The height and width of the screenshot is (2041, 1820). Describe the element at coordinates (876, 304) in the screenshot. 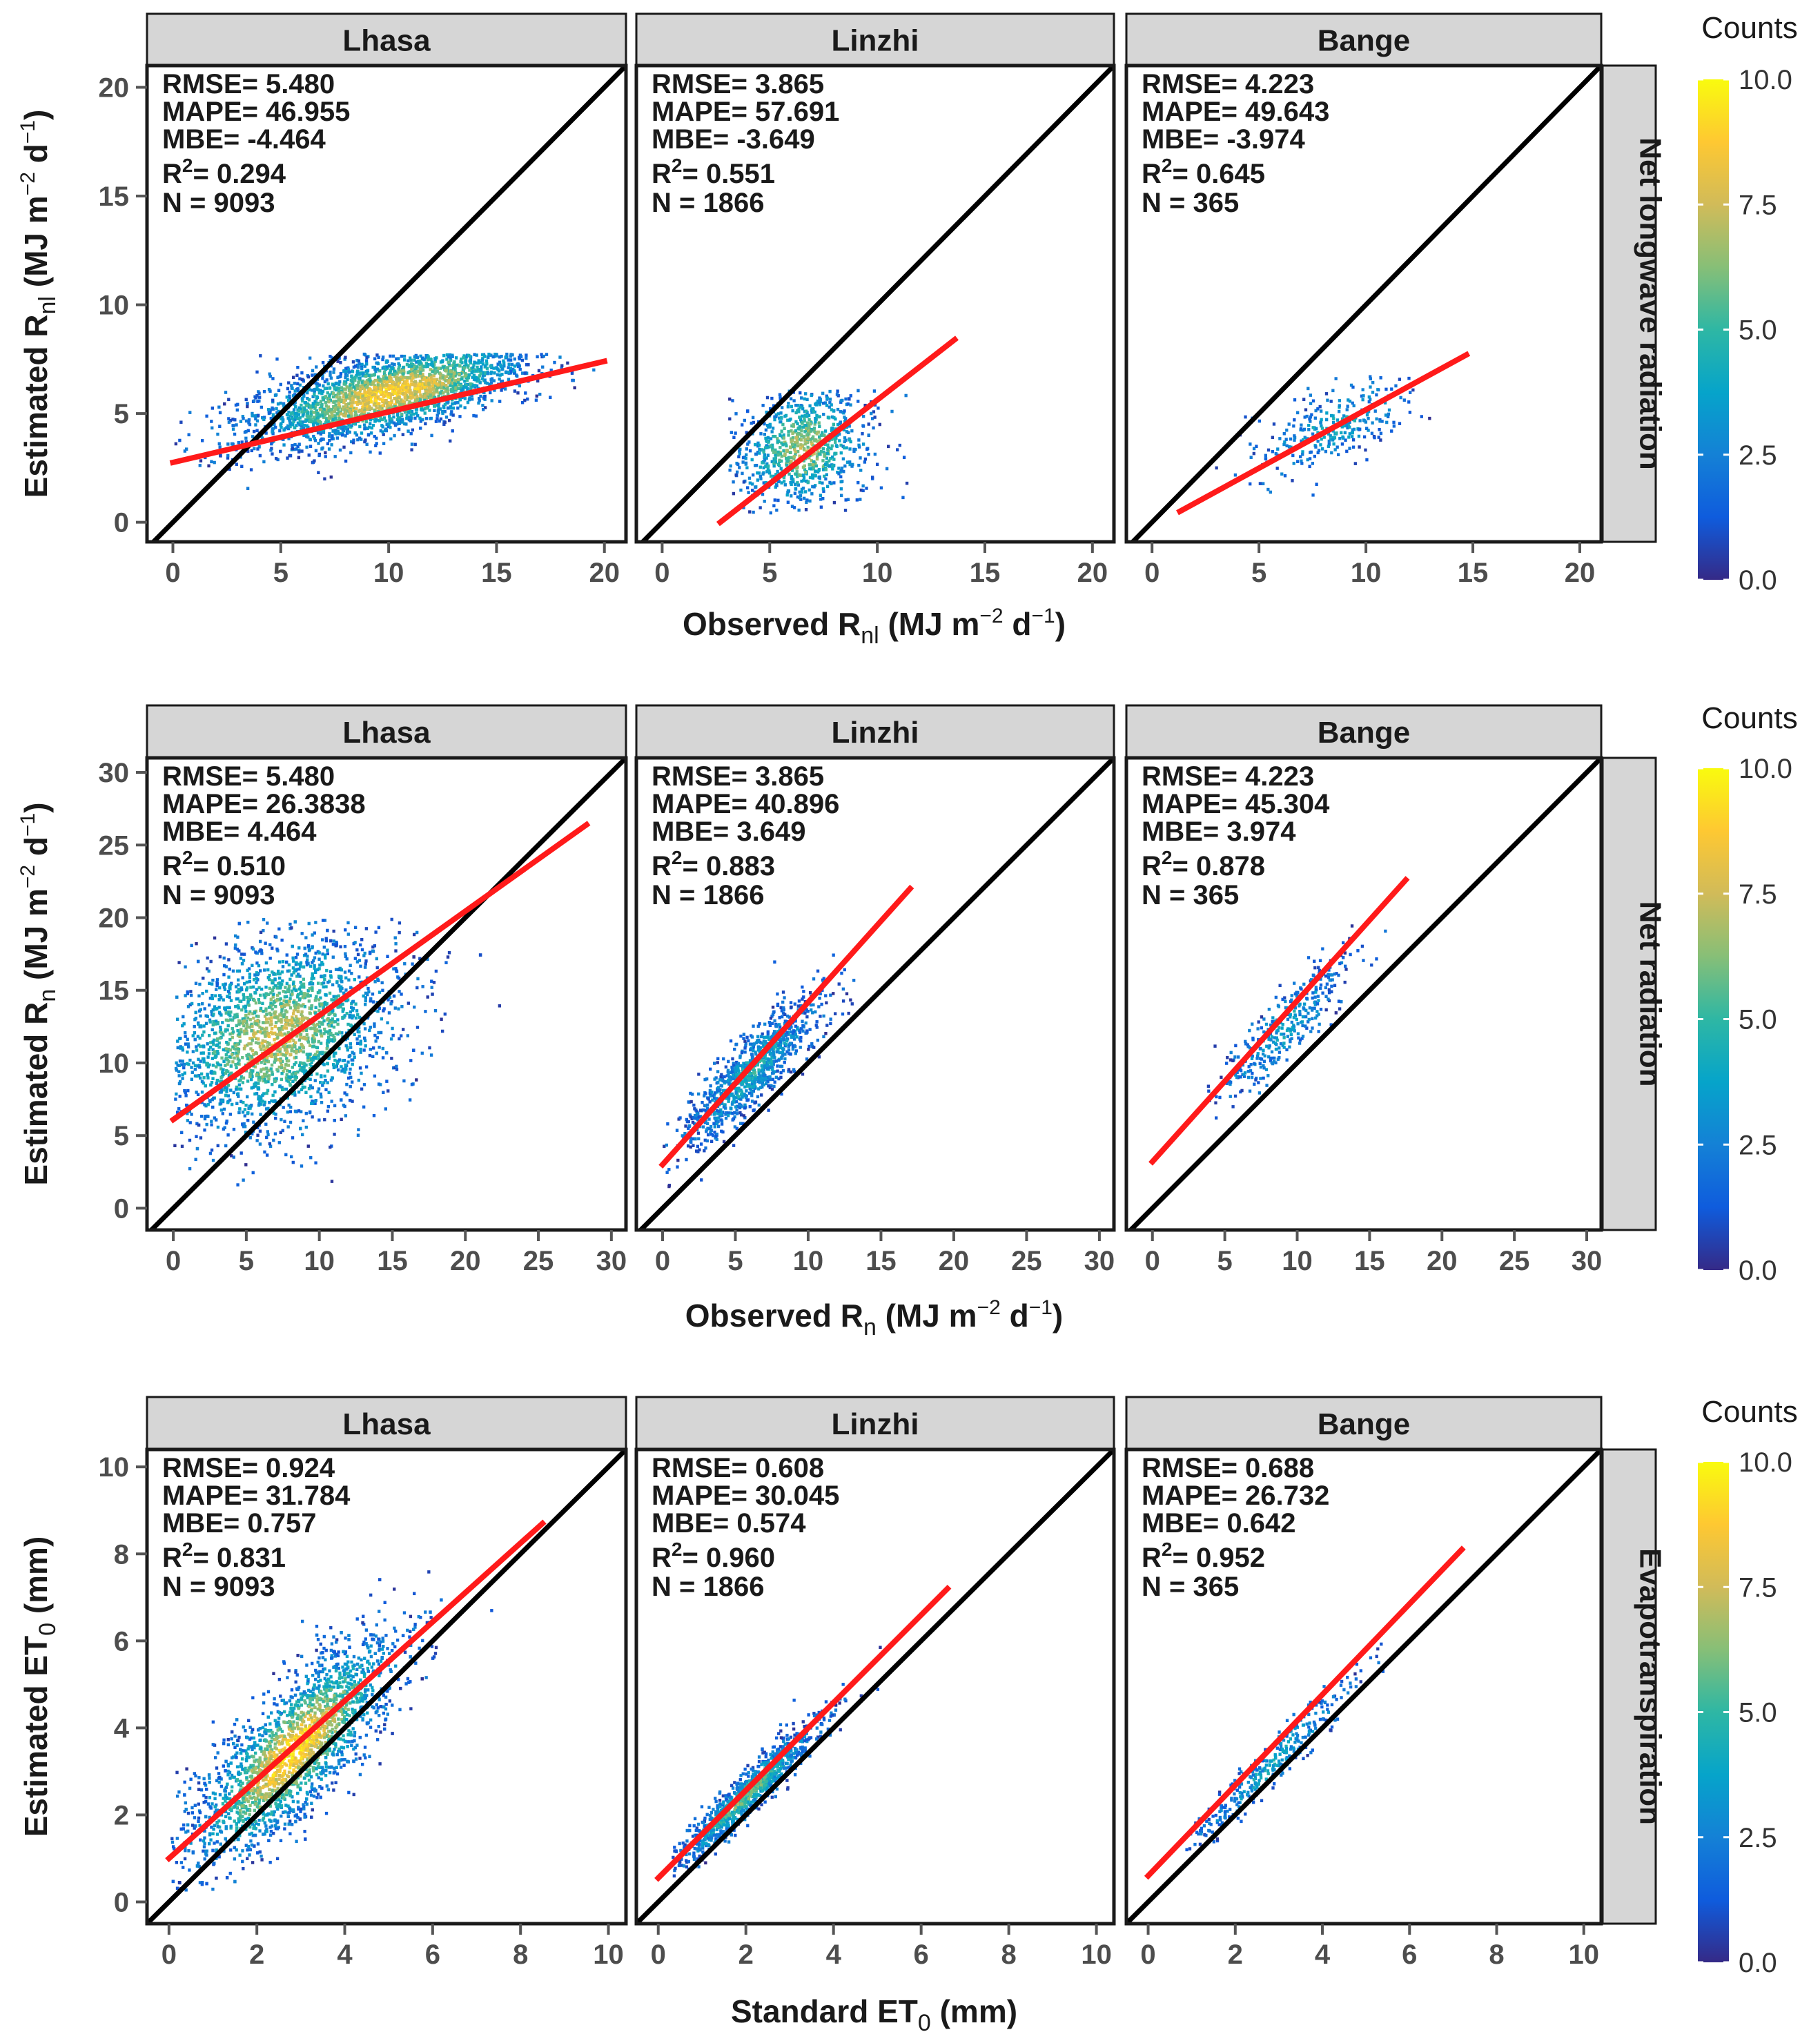

I see `identity-line` at that location.